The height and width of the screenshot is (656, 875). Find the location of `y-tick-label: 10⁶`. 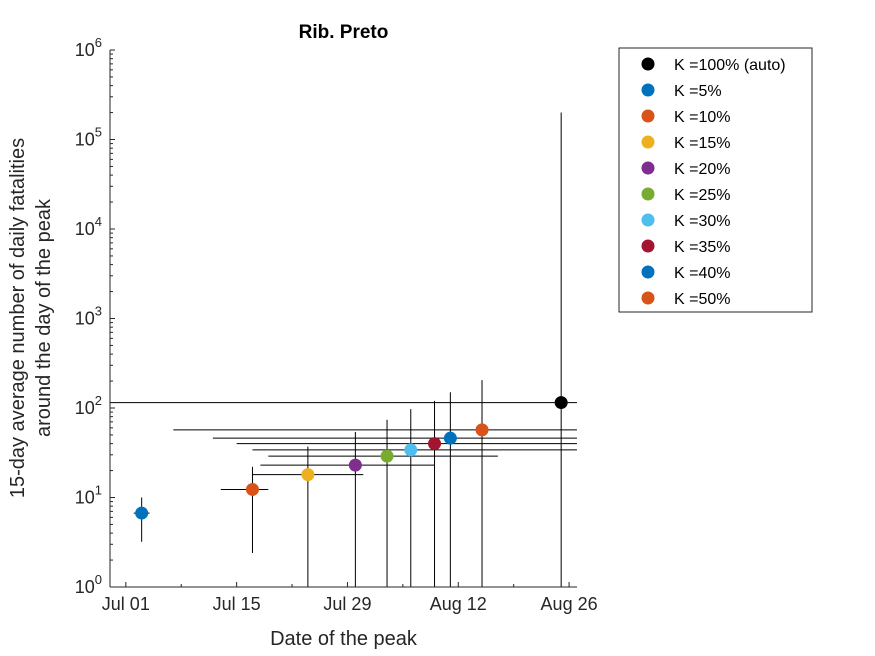

y-tick-label: 10⁶ is located at coordinates (88, 47).